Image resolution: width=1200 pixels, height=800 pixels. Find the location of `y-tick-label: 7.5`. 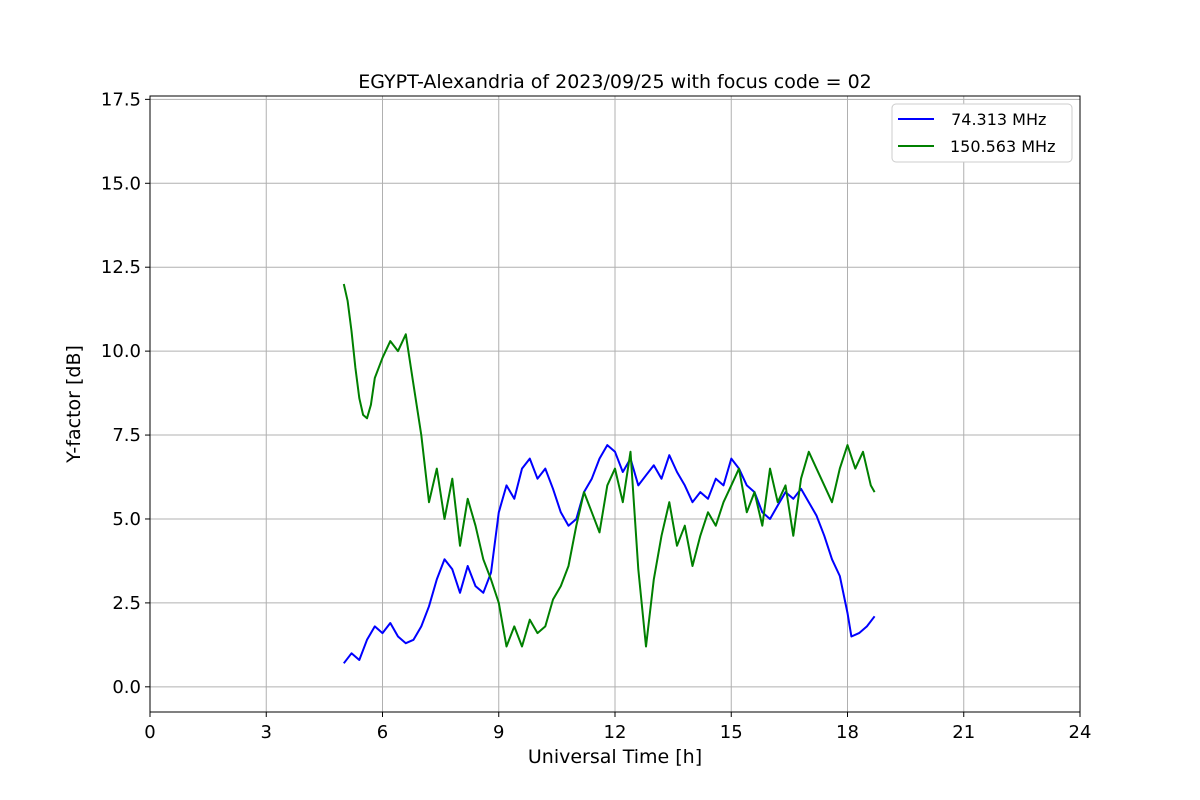

y-tick-label: 7.5 is located at coordinates (126, 435).